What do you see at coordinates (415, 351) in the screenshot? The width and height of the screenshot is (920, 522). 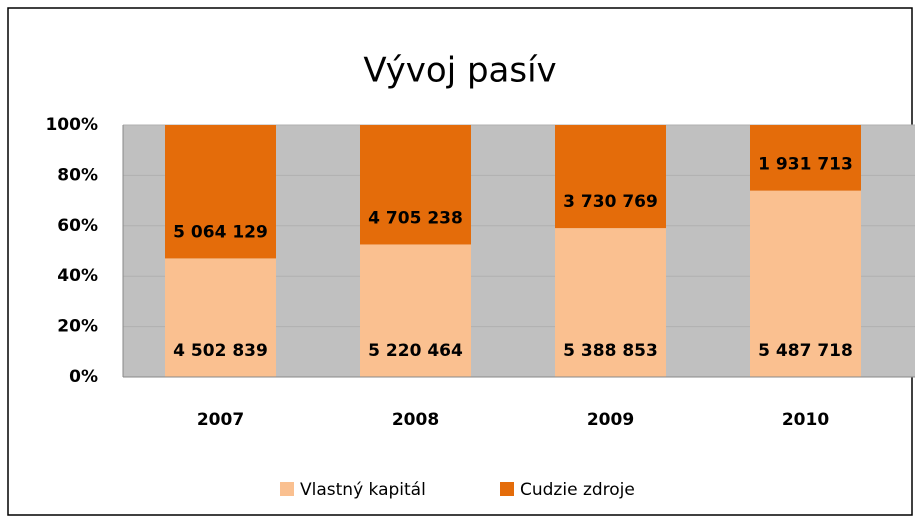 I see `data-label: 5 220 464` at bounding box center [415, 351].